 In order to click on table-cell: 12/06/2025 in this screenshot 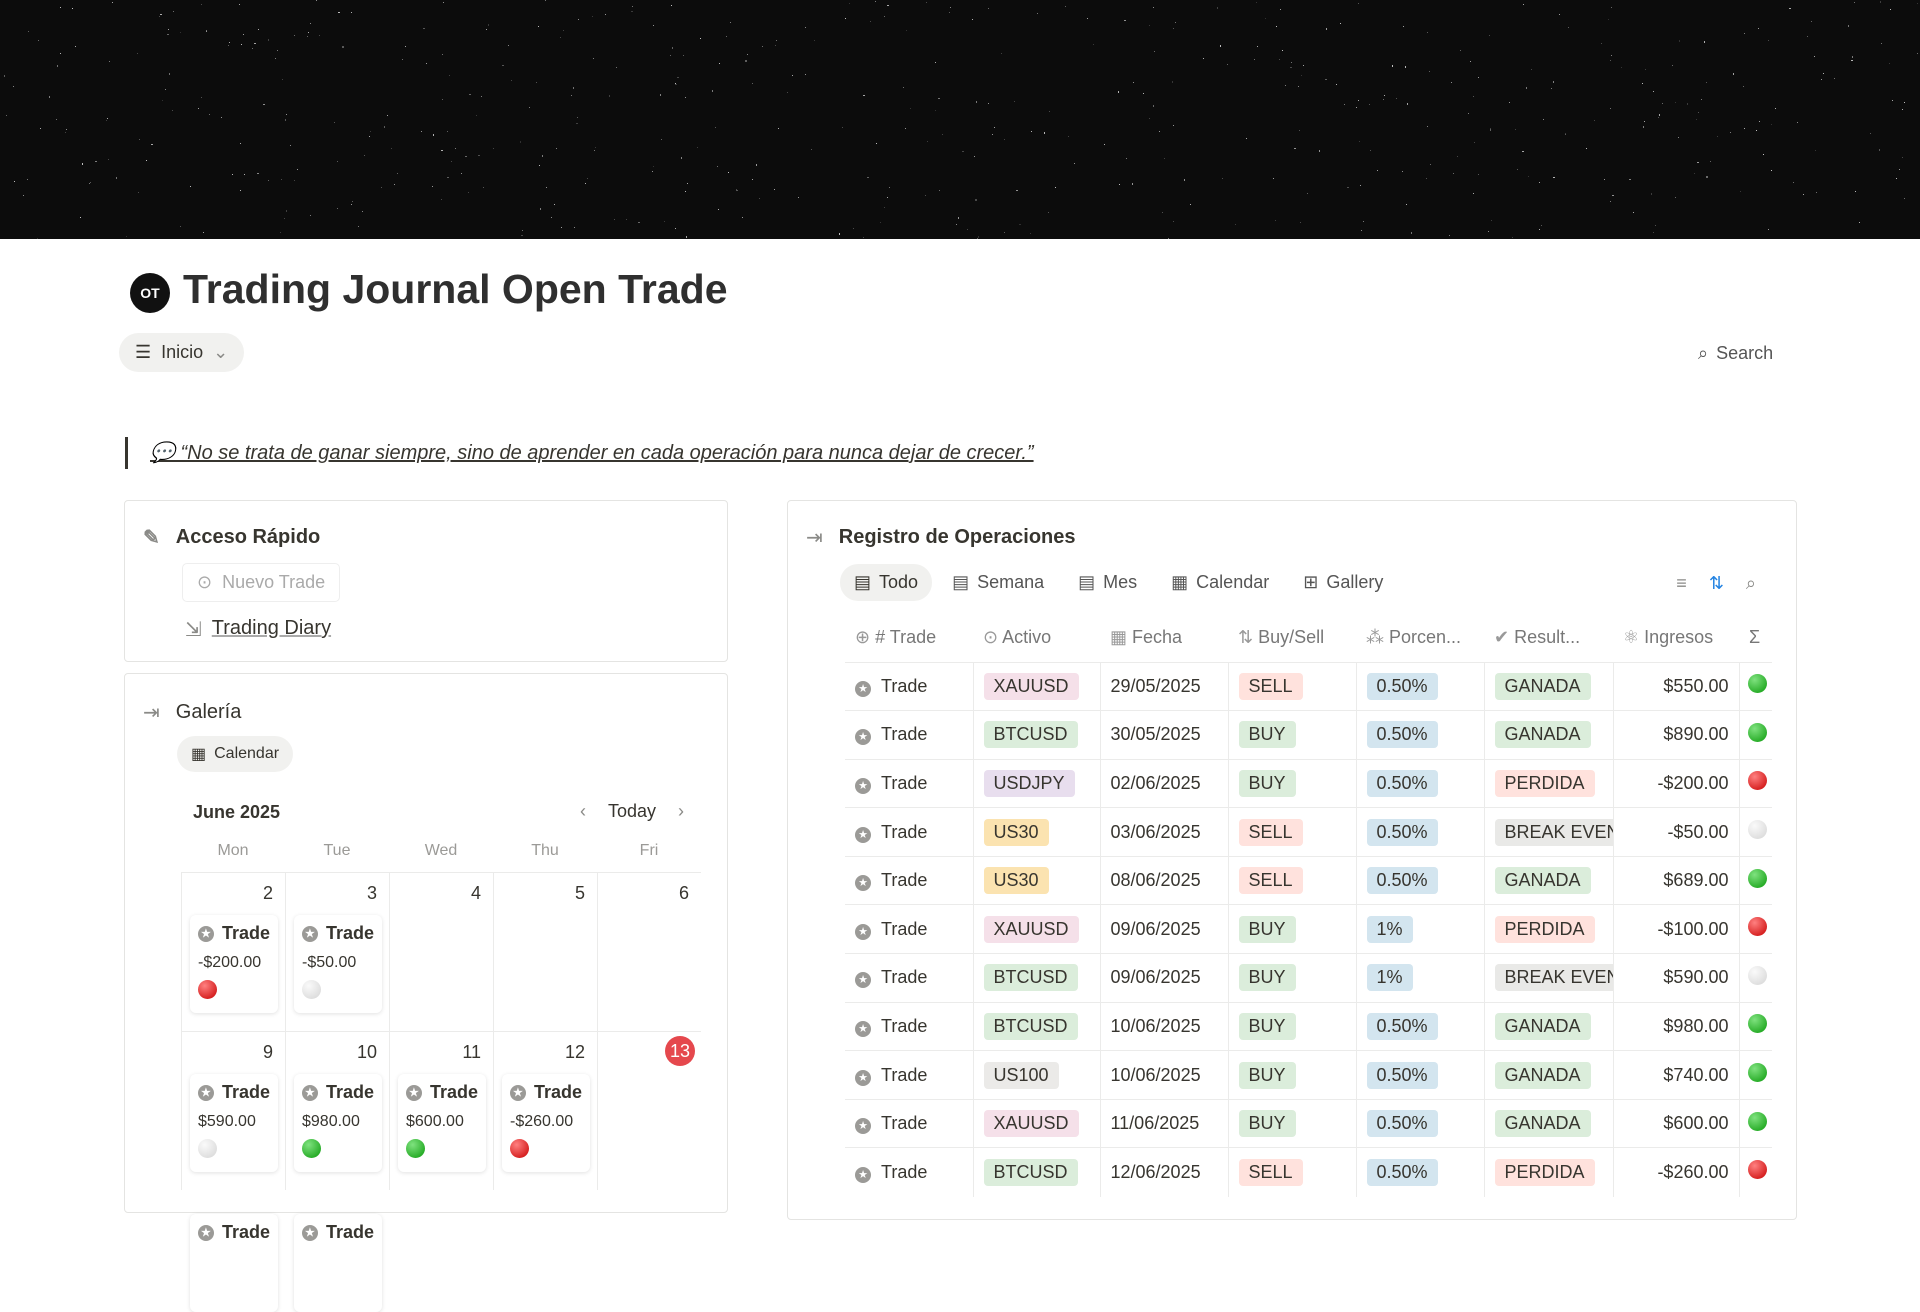, I will do `click(1163, 1172)`.